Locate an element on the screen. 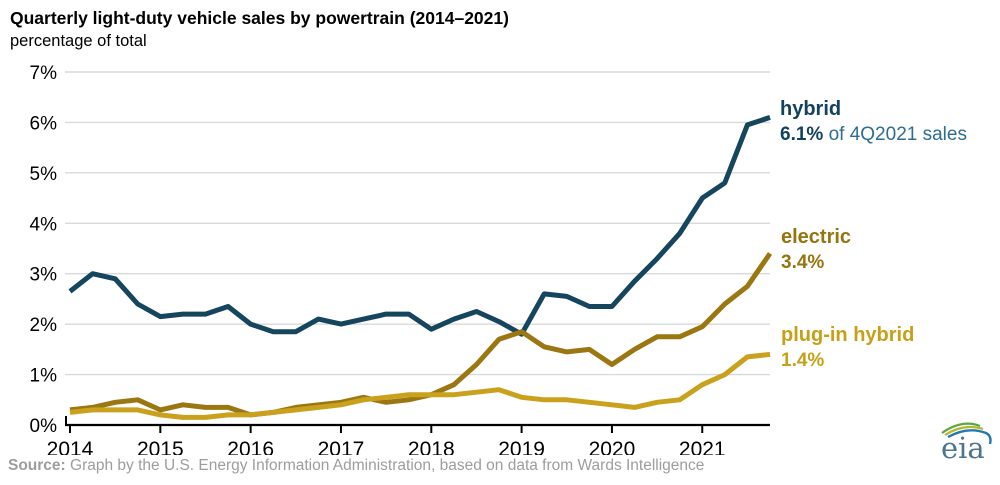 The image size is (1000, 485). source-label: Source: is located at coordinates (37, 465).